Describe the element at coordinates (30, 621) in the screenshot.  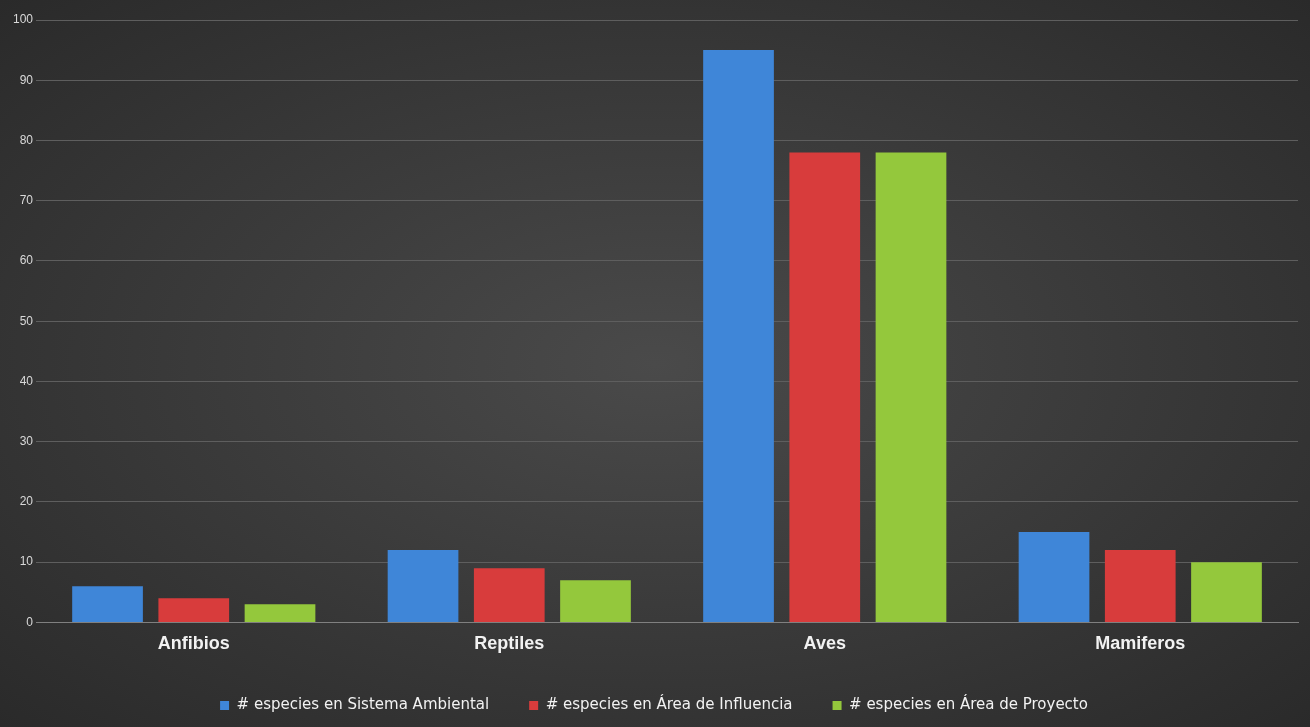
I see `y-tick-label: 0` at that location.